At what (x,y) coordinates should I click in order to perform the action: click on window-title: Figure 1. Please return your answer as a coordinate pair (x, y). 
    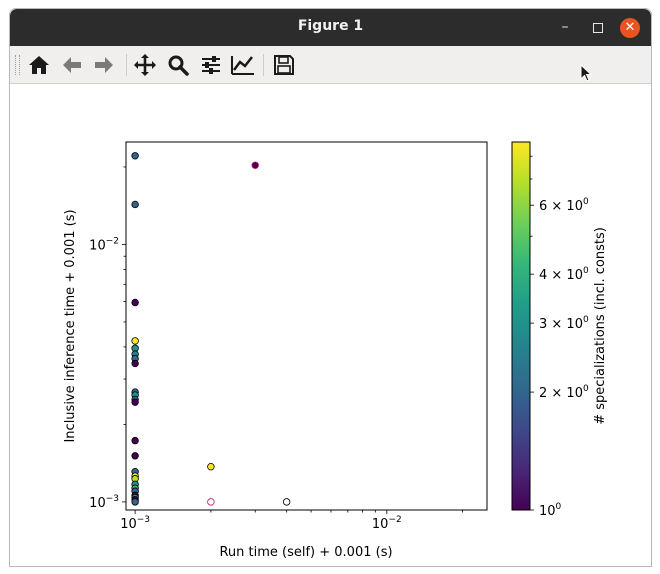
    Looking at the image, I should click on (330, 26).